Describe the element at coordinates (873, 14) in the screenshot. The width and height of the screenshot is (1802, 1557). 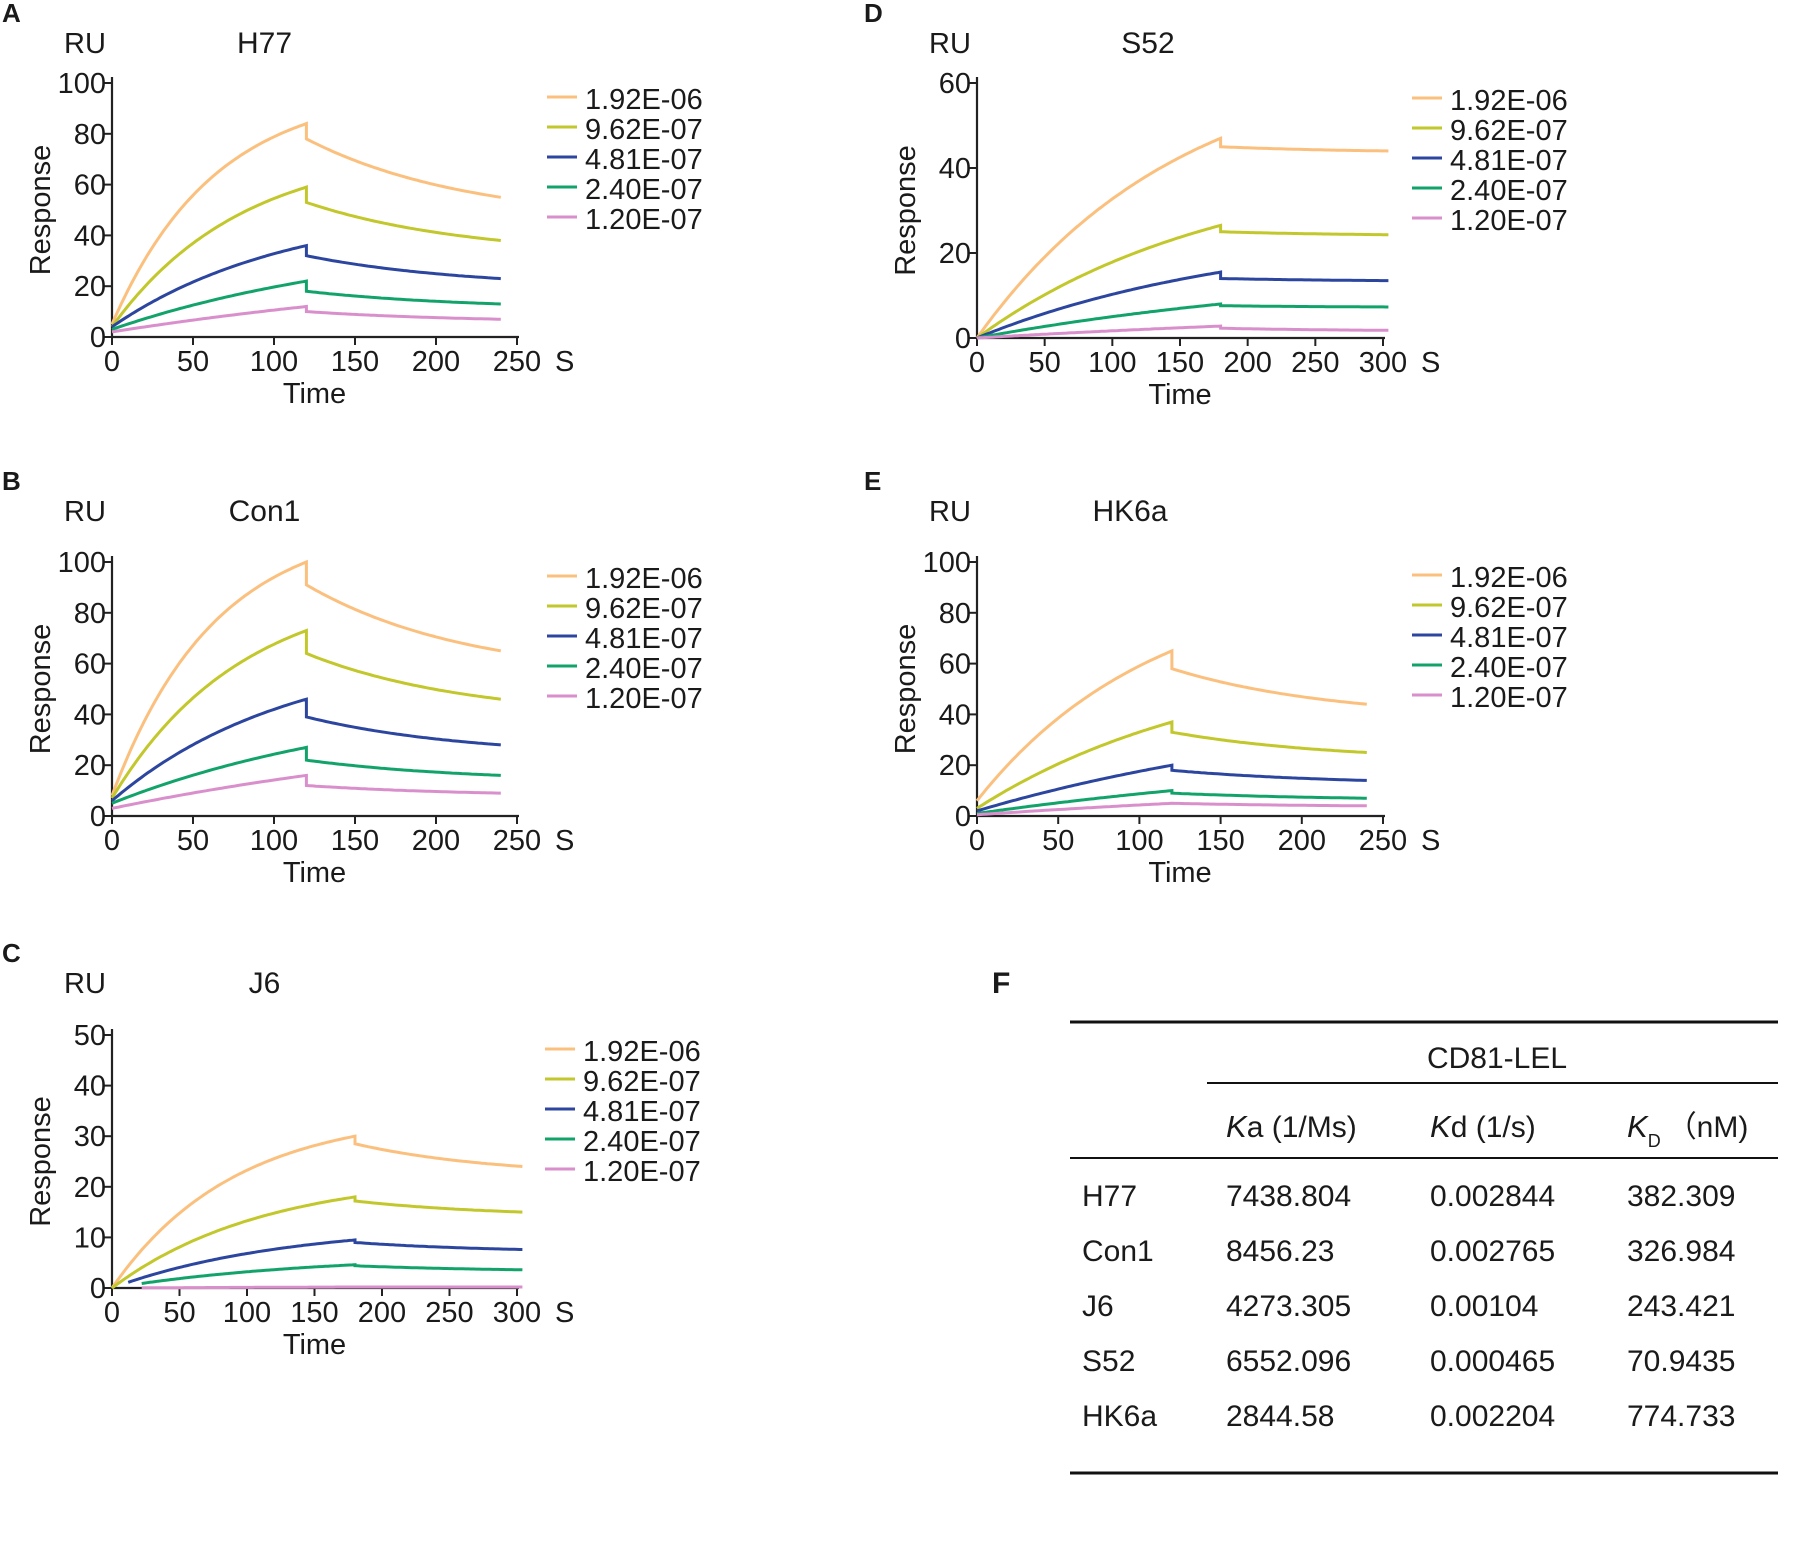
I see `panel-letter: D` at that location.